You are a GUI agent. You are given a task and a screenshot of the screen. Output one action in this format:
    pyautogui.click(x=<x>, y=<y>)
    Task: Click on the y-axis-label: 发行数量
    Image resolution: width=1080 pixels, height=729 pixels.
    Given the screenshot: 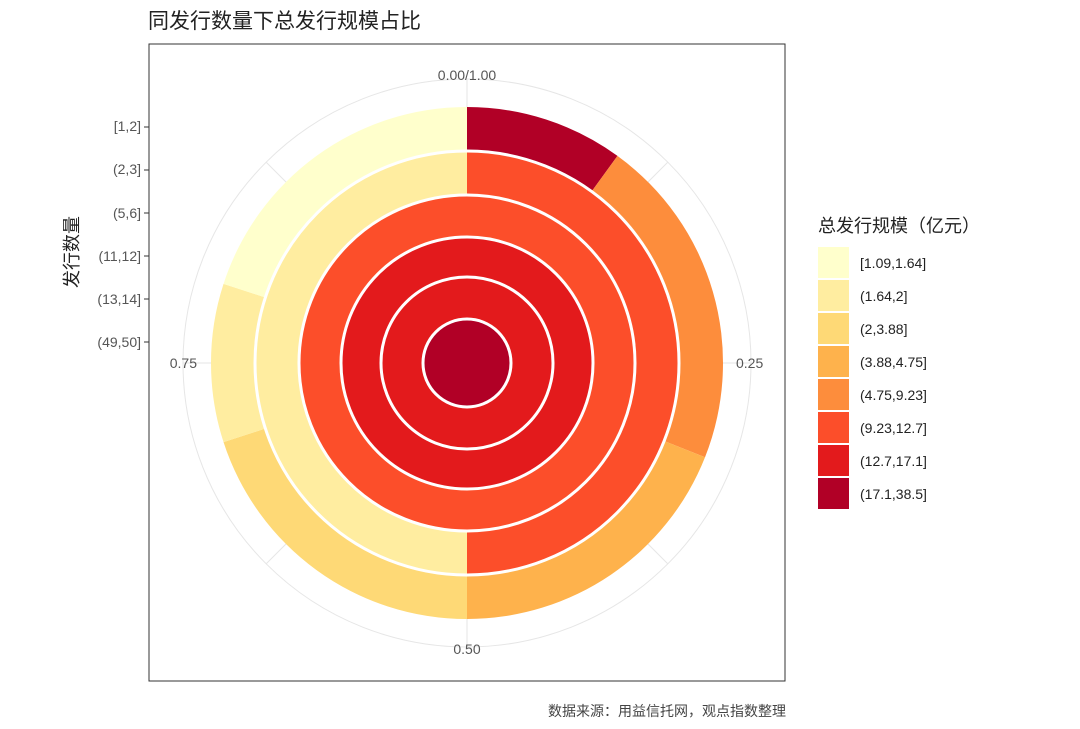 What is the action you would take?
    pyautogui.click(x=72, y=252)
    